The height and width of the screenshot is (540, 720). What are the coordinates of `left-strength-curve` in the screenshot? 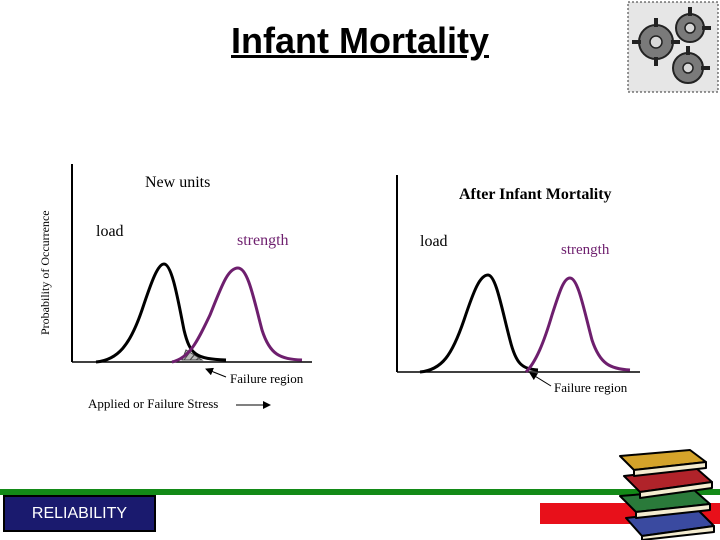 It's located at (237, 315).